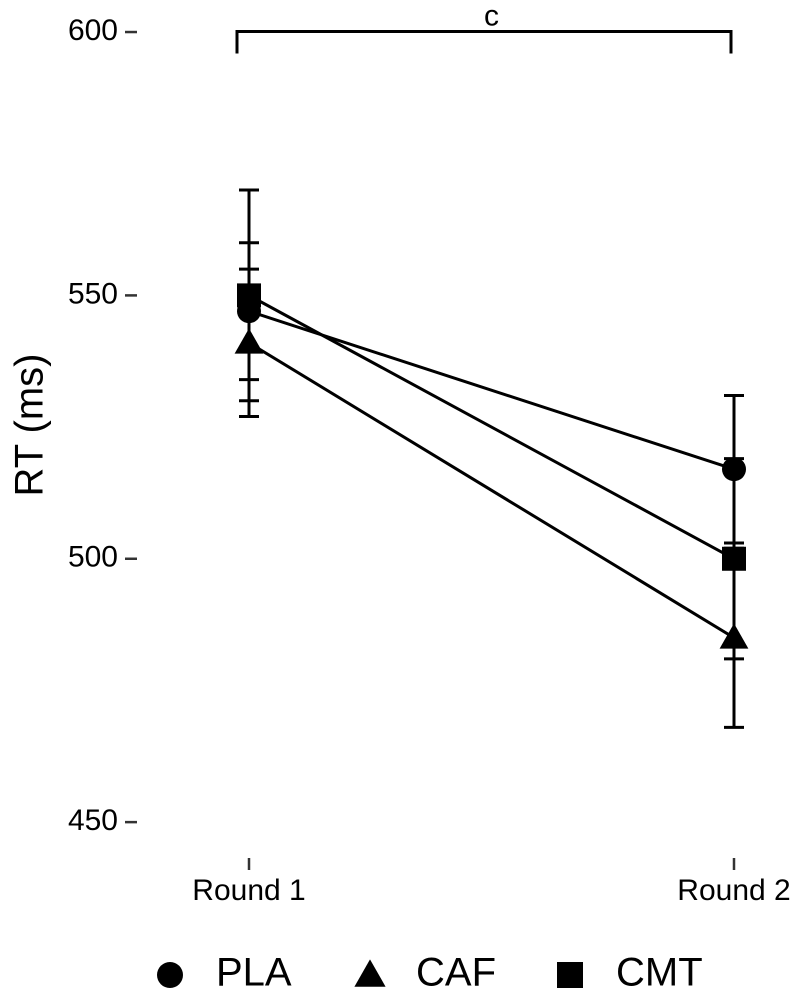 This screenshot has width=800, height=1001. Describe the element at coordinates (254, 973) in the screenshot. I see `legend-label: PLA` at that location.